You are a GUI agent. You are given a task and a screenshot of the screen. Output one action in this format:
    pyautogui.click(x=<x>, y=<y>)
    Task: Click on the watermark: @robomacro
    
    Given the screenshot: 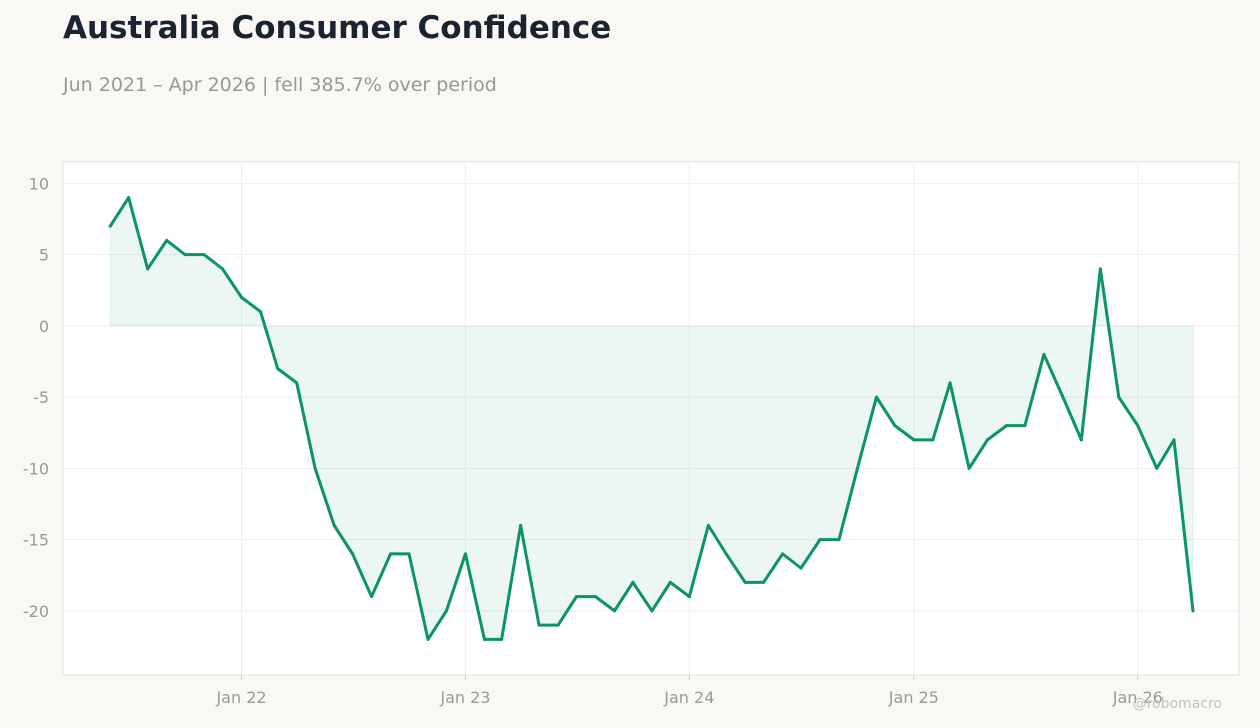 What is the action you would take?
    pyautogui.click(x=1177, y=704)
    